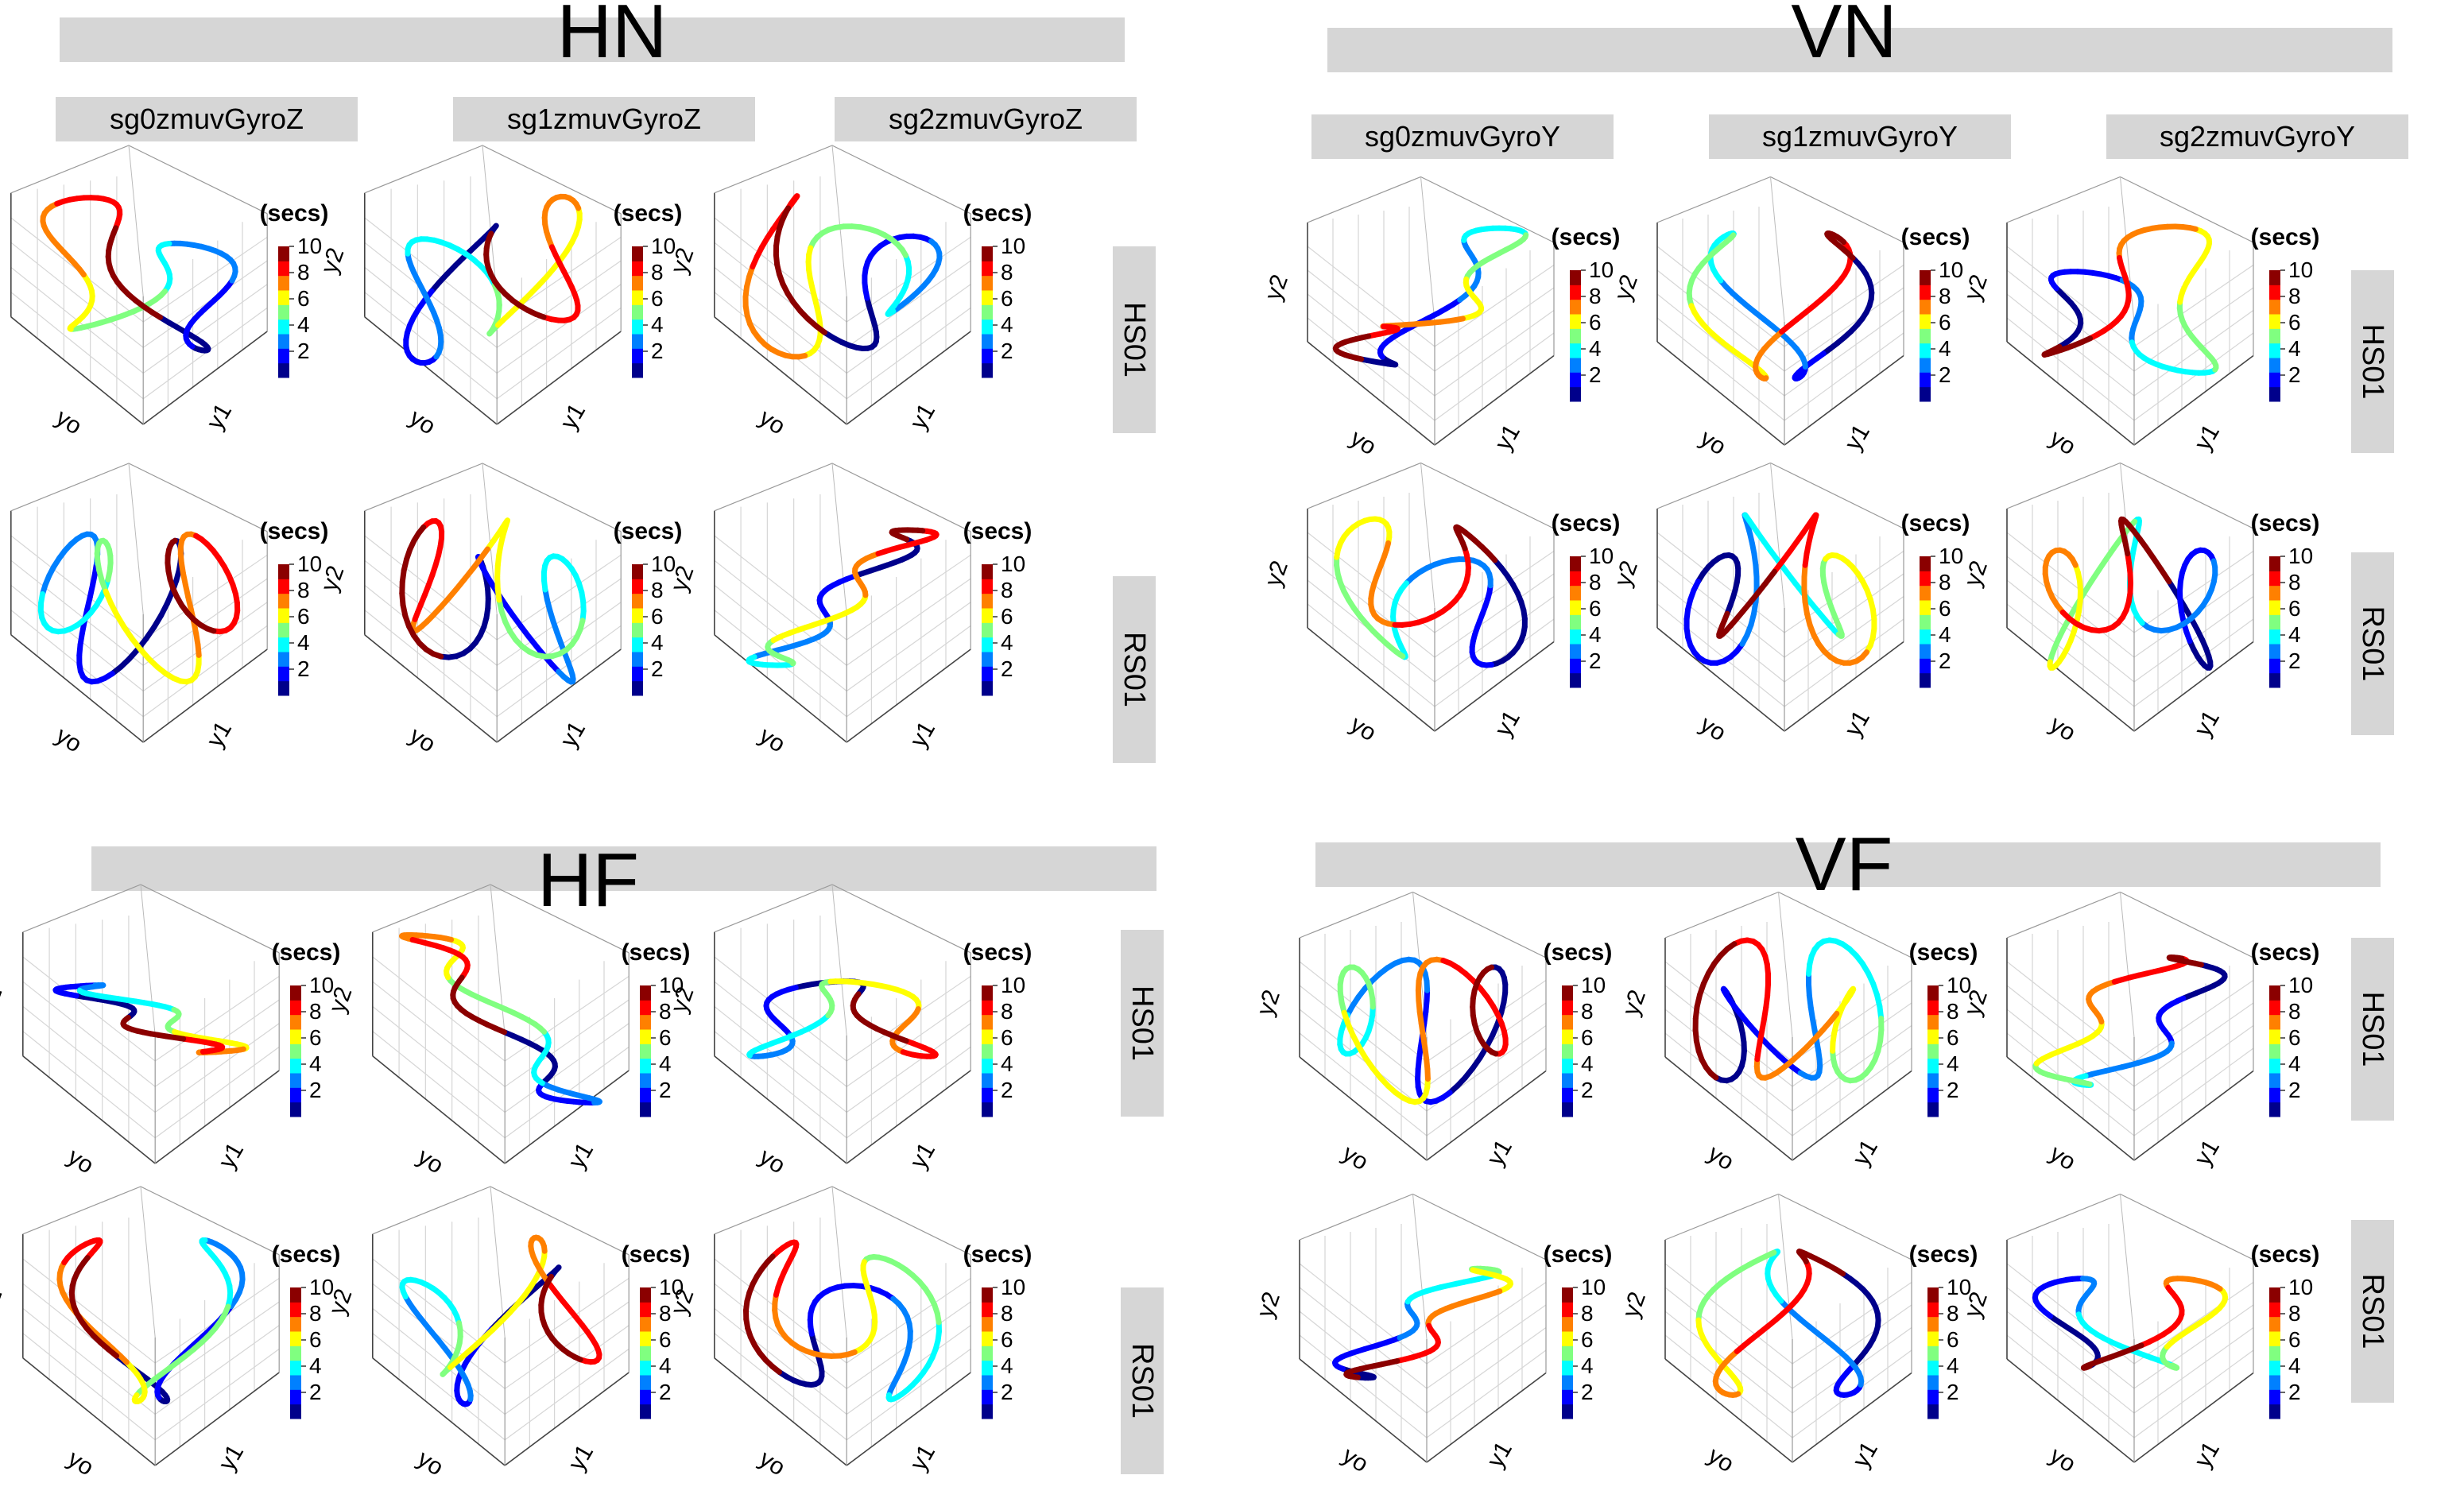 The width and height of the screenshot is (2464, 1510). I want to click on panel-HN-cell-0-1-colorbar-swatch, so click(637, 341).